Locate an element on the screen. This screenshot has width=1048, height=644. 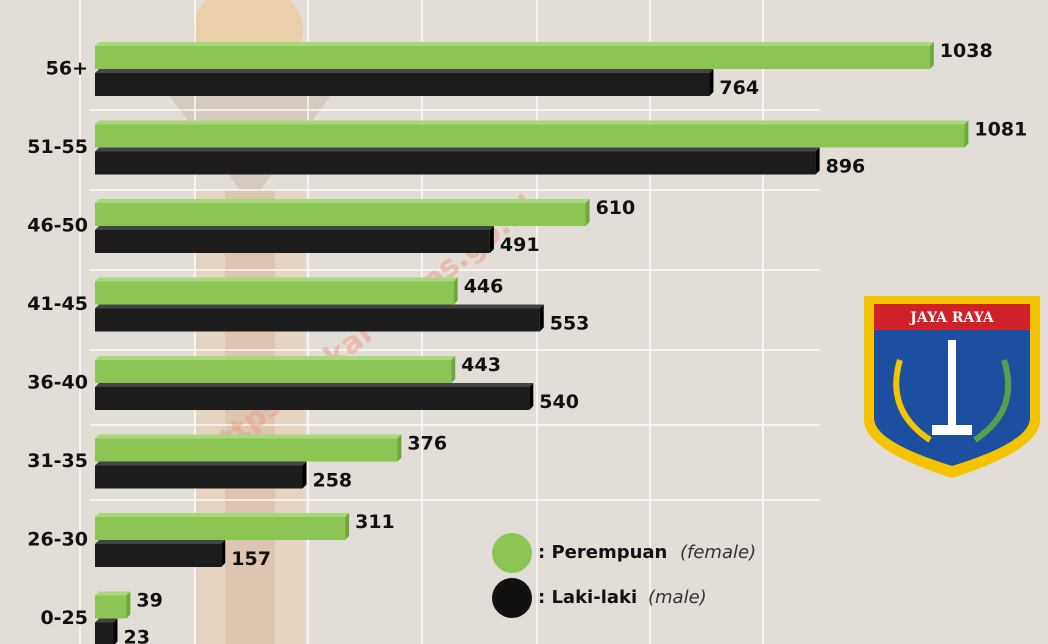
value-label: 1038 is located at coordinates (966, 51).